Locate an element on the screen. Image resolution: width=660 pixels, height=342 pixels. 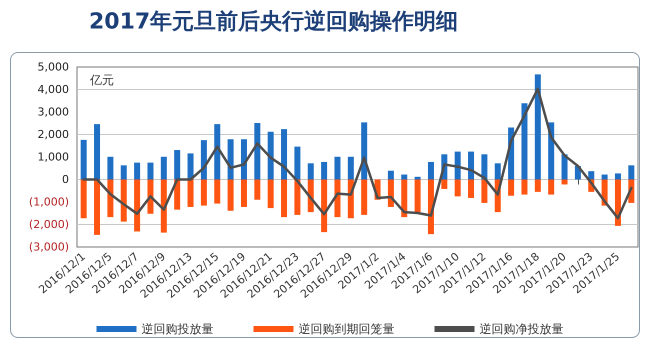
y-tick-label: (2,000) is located at coordinates (48, 224).